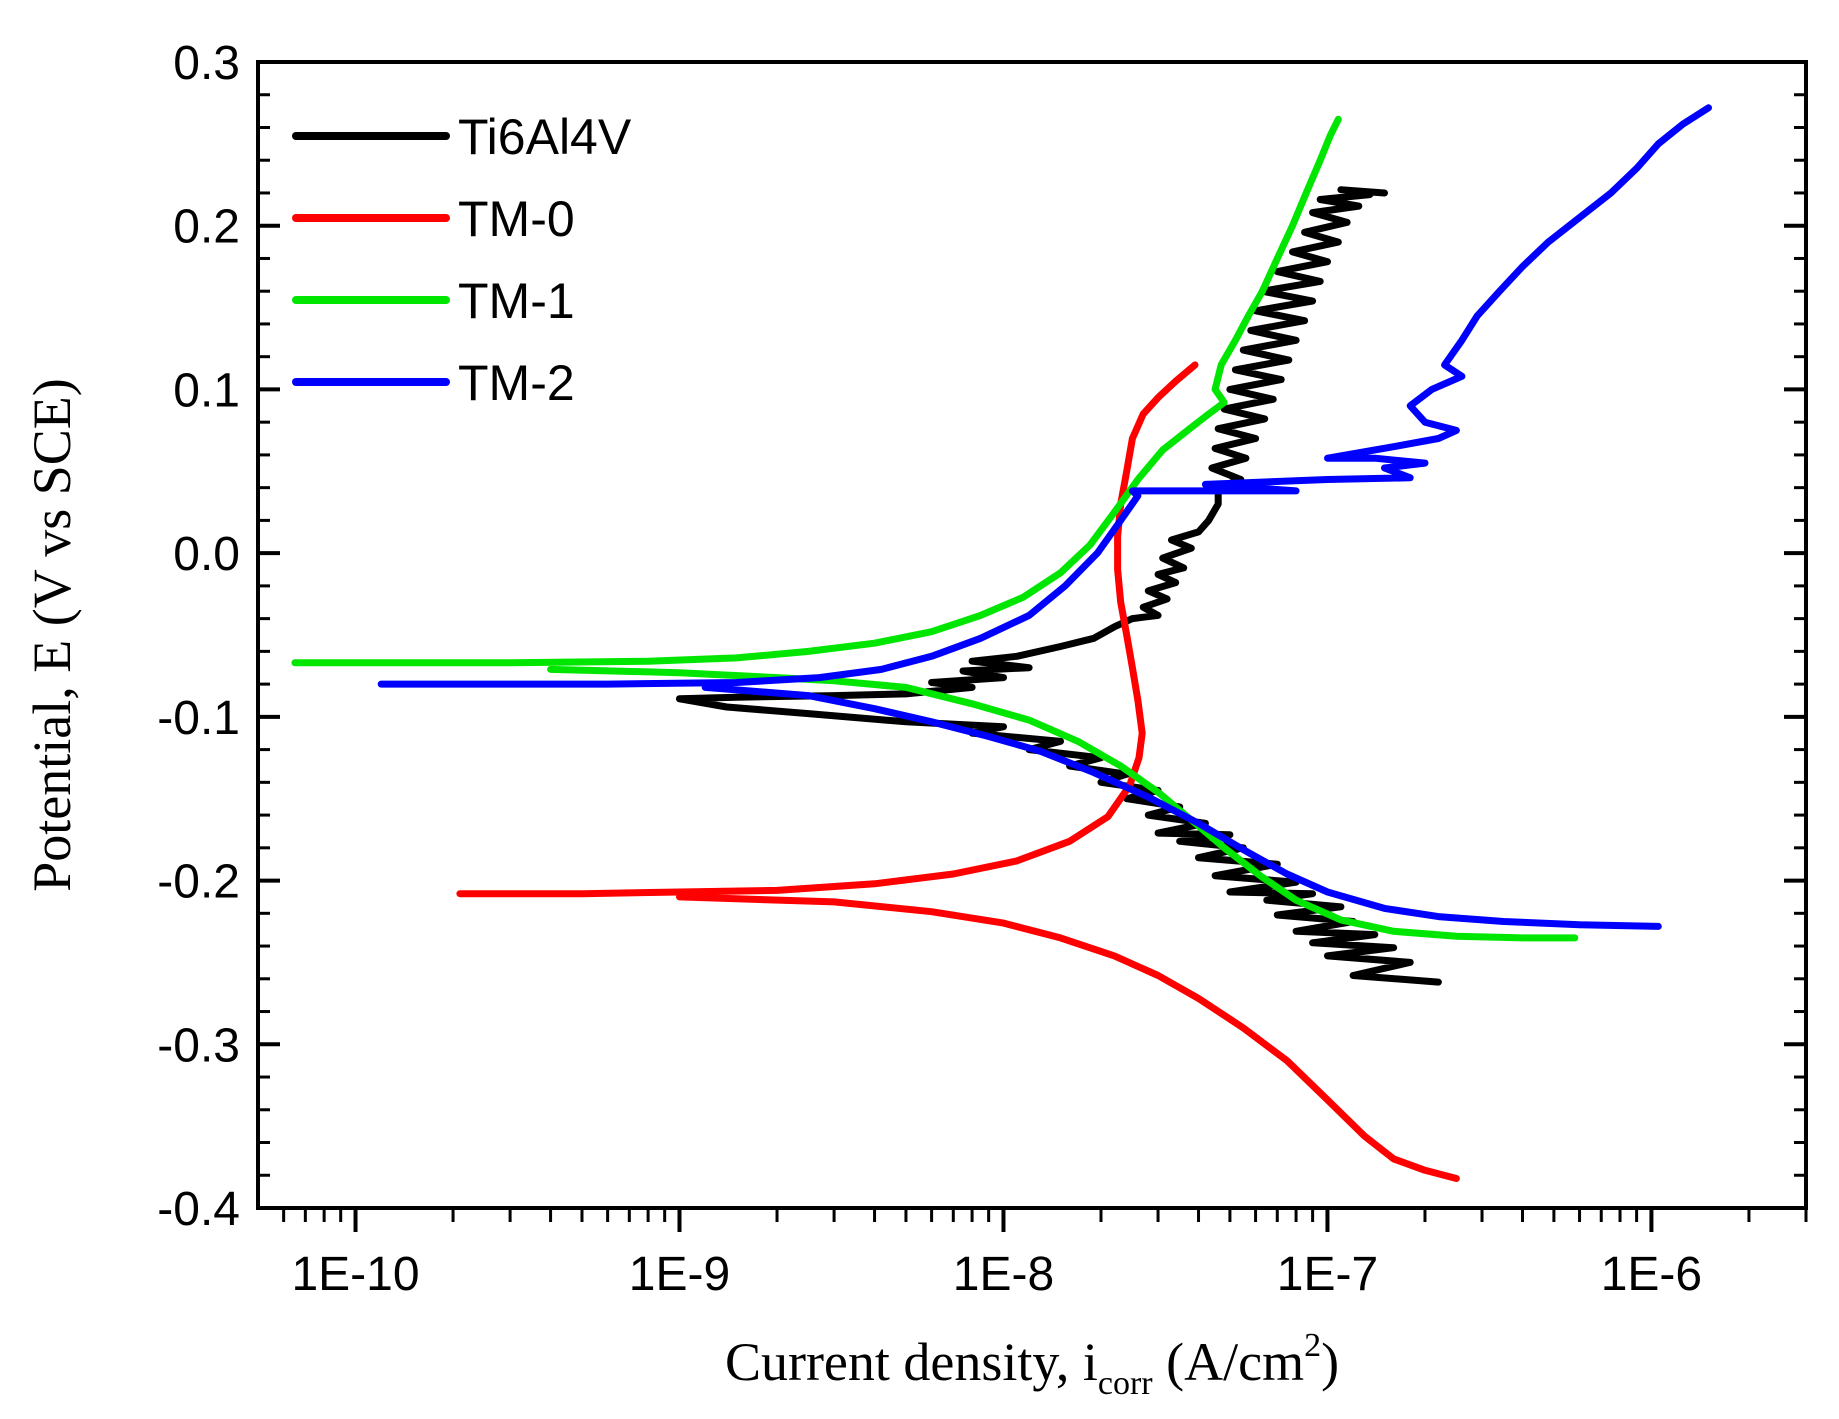  I want to click on legend-label-tm-0: TM-0, so click(516, 219).